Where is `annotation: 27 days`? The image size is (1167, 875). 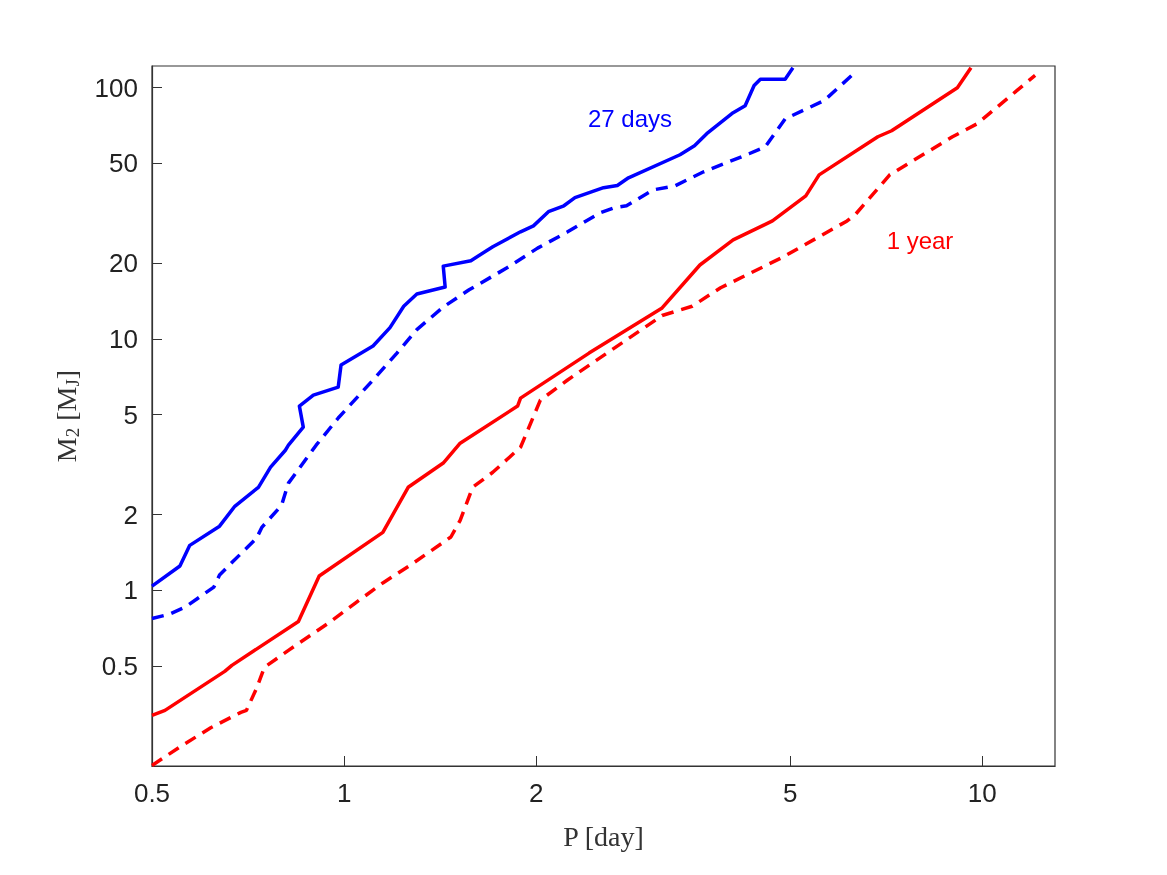 annotation: 27 days is located at coordinates (630, 118).